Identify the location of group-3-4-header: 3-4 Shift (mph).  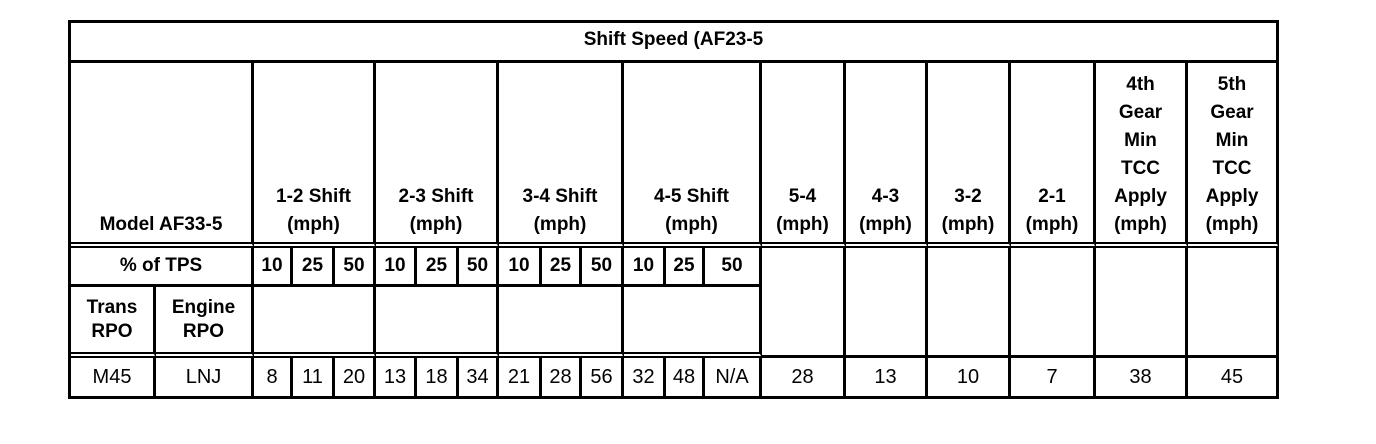
(561, 155).